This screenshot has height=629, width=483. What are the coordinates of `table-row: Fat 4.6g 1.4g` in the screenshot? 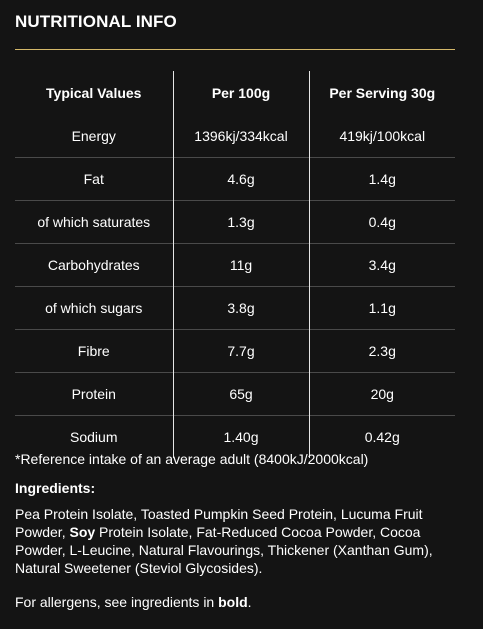 It's located at (235, 179).